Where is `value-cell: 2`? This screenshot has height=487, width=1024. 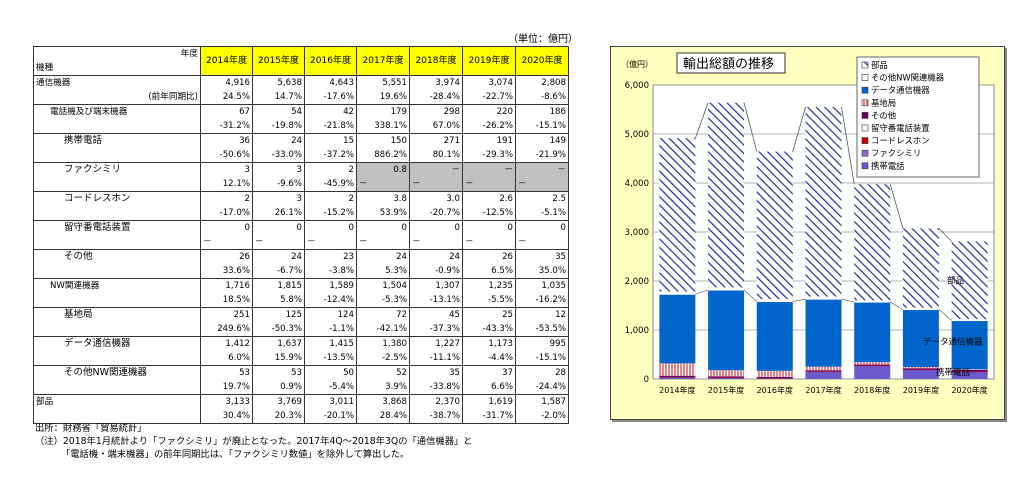 value-cell: 2 is located at coordinates (330, 198).